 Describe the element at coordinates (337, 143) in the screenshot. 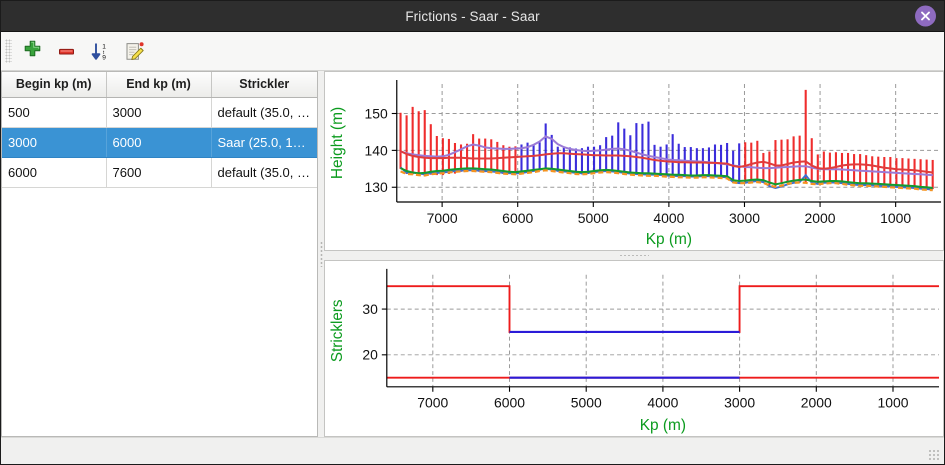

I see `svg-text: Height (m)` at that location.